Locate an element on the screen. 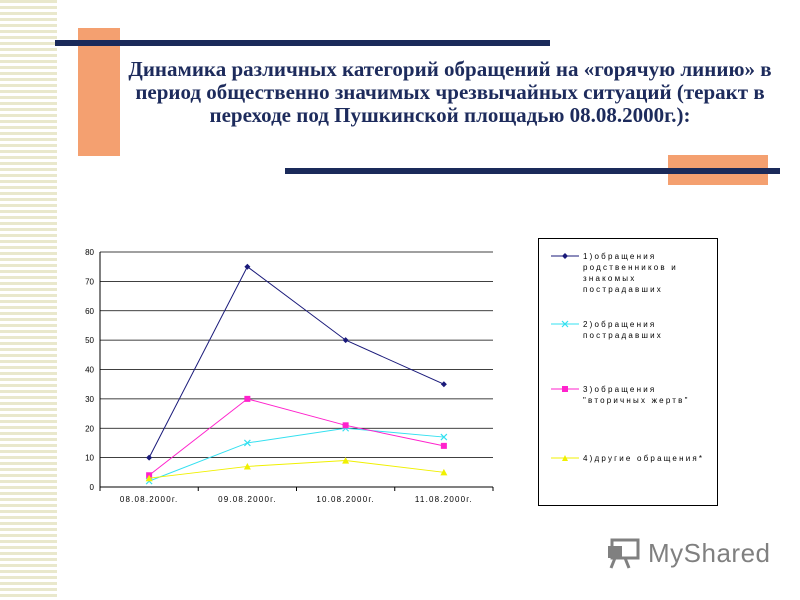  y-tick-label: 0 is located at coordinates (92, 487).